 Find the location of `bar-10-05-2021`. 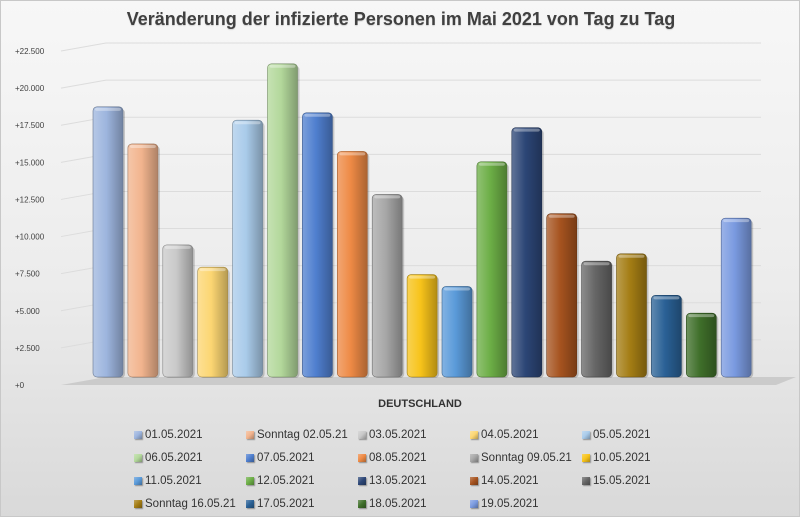

bar-10-05-2021 is located at coordinates (423, 326).